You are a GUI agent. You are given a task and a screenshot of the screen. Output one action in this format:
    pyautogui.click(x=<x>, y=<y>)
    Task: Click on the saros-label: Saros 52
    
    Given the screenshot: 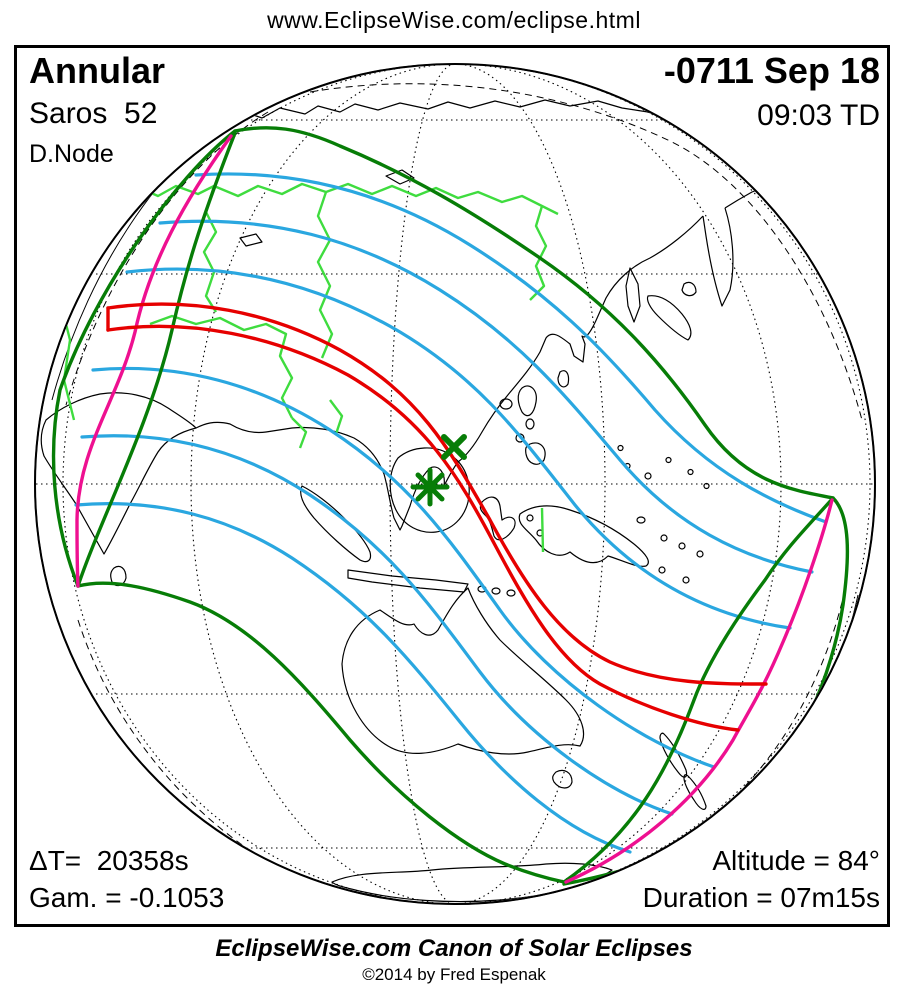 What is the action you would take?
    pyautogui.click(x=93, y=113)
    